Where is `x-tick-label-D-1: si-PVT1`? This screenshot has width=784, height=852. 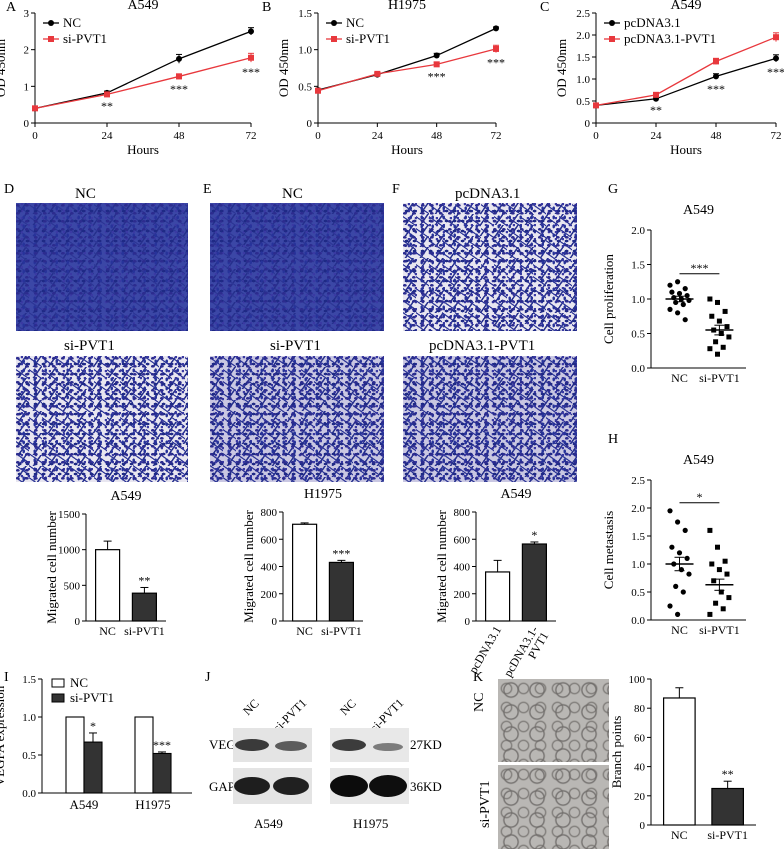
x-tick-label-D-1: si-PVT1 is located at coordinates (144, 631).